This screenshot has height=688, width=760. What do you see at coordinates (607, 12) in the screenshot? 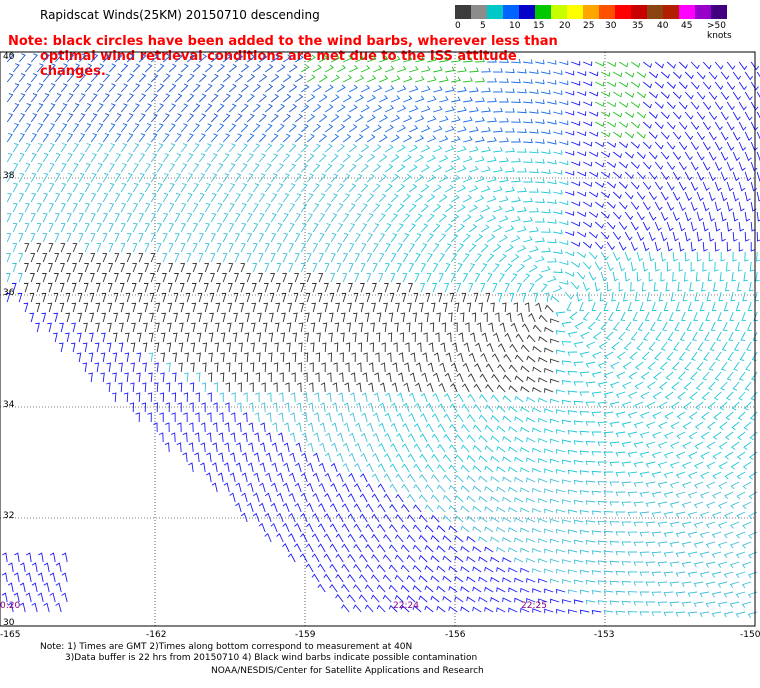
I see `colorbar-swatch` at bounding box center [607, 12].